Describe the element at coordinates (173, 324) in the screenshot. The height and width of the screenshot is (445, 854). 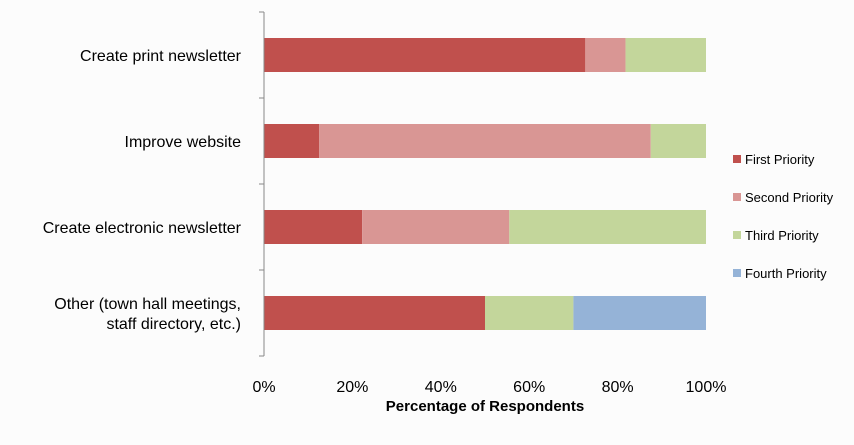
I see `category-label-line: staff directory, etc.)` at that location.